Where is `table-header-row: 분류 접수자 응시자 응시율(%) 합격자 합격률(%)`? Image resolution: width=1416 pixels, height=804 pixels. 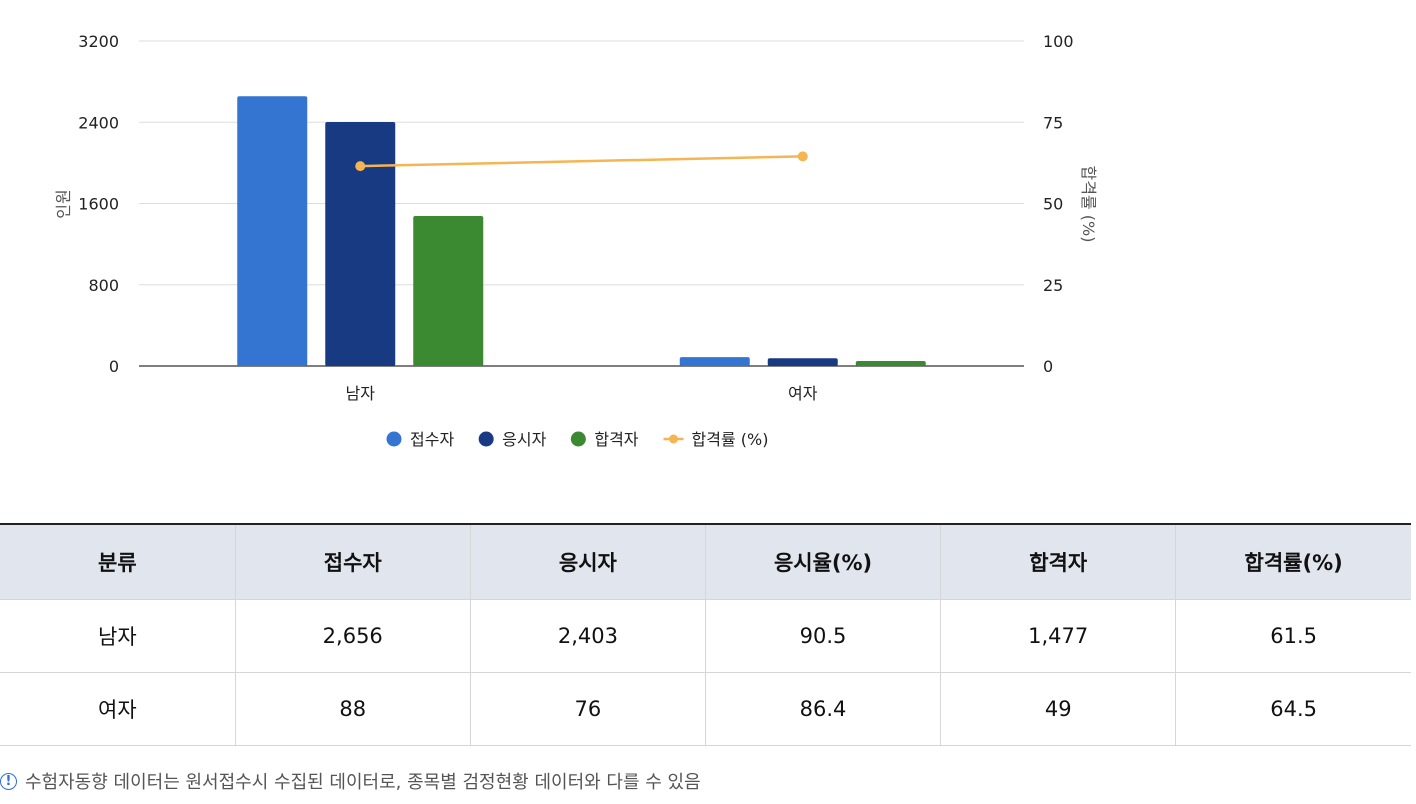 table-header-row: 분류 접수자 응시자 응시율(%) 합격자 합격률(%) is located at coordinates (705, 562).